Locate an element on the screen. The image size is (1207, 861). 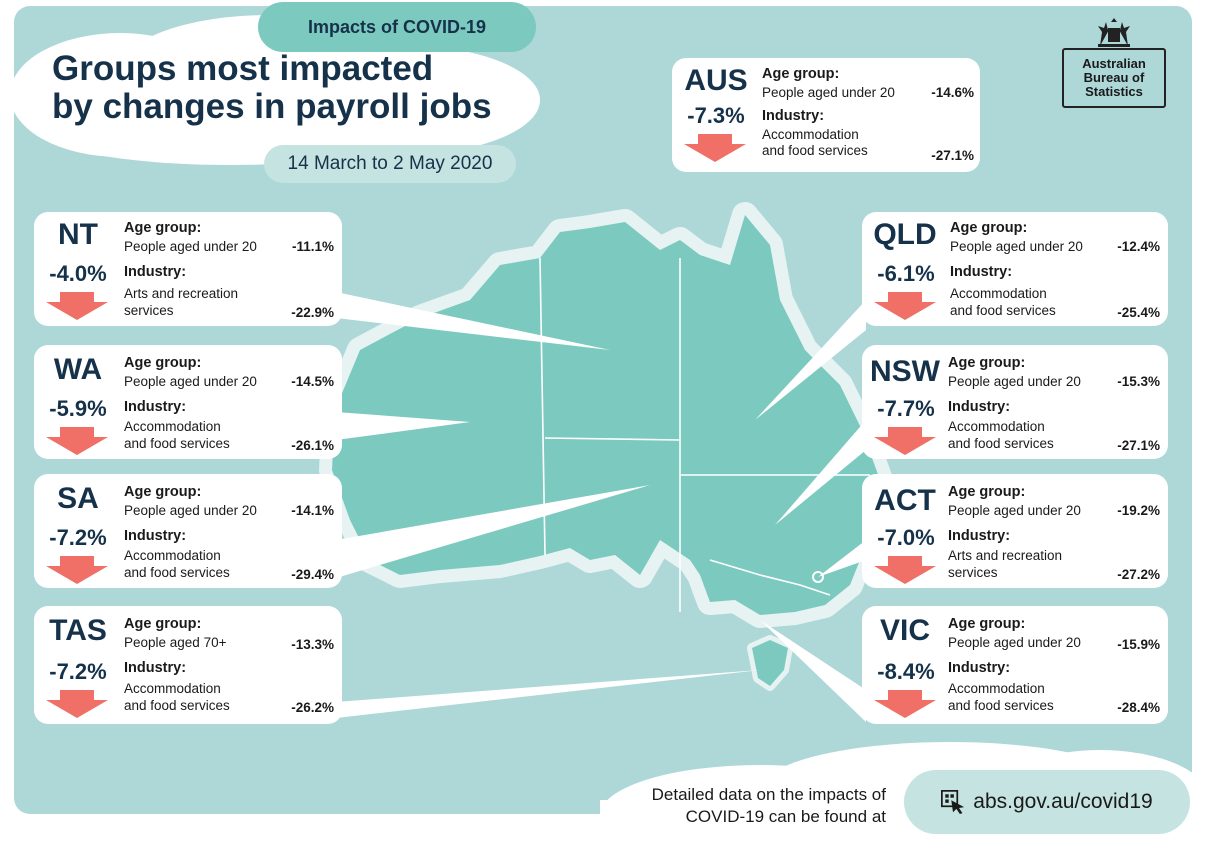
date-range: 14 March to 2 May 2020 is located at coordinates (390, 164).